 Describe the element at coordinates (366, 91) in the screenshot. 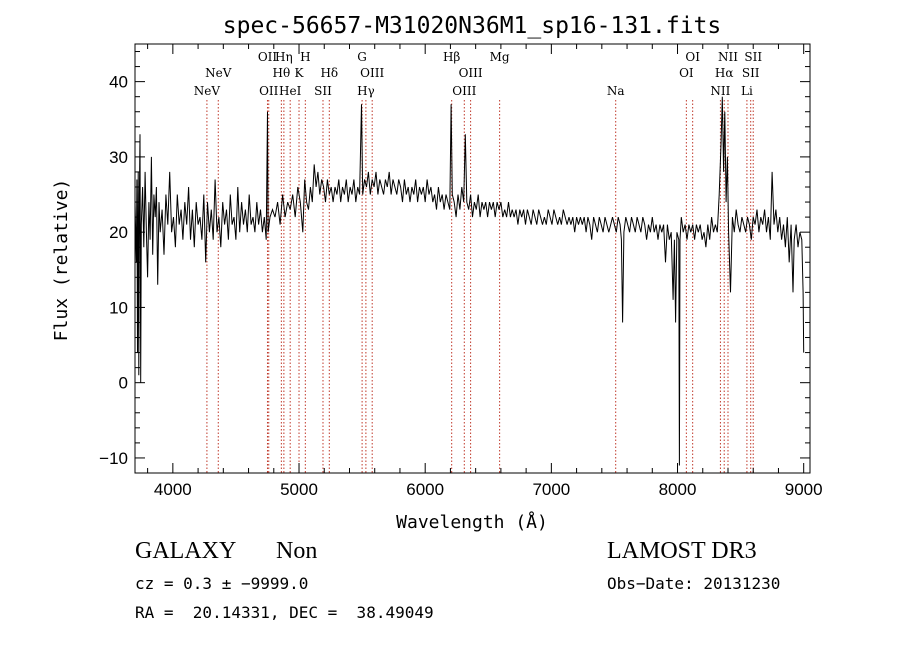

I see `line-marker-label-12: Hγ` at that location.